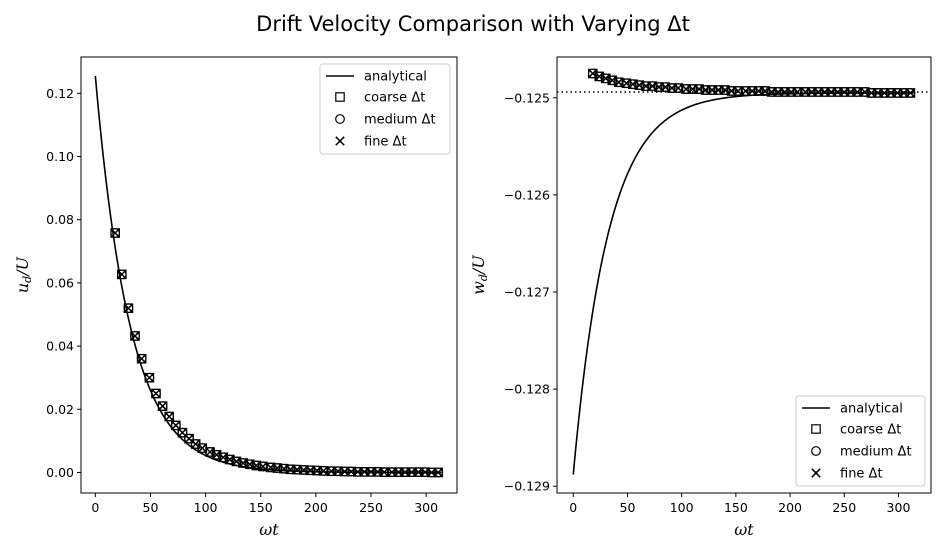 This screenshot has height=553, width=947. What do you see at coordinates (478, 288) in the screenshot?
I see `y-label-base: w` at bounding box center [478, 288].